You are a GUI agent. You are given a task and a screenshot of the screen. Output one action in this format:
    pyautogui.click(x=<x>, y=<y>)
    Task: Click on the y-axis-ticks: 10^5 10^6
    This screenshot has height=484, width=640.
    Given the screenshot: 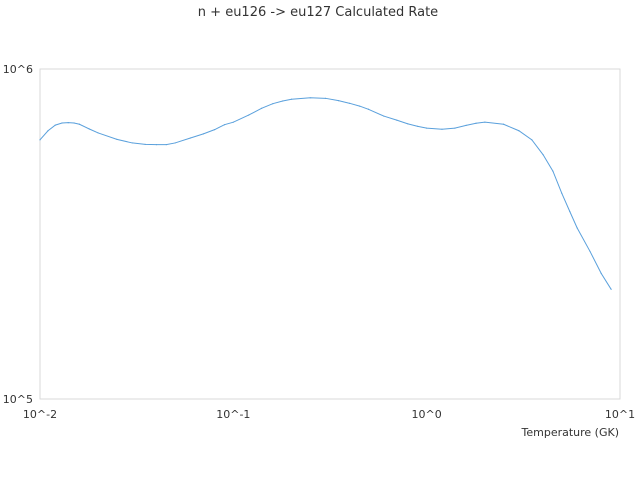 What is the action you would take?
    pyautogui.click(x=18, y=234)
    